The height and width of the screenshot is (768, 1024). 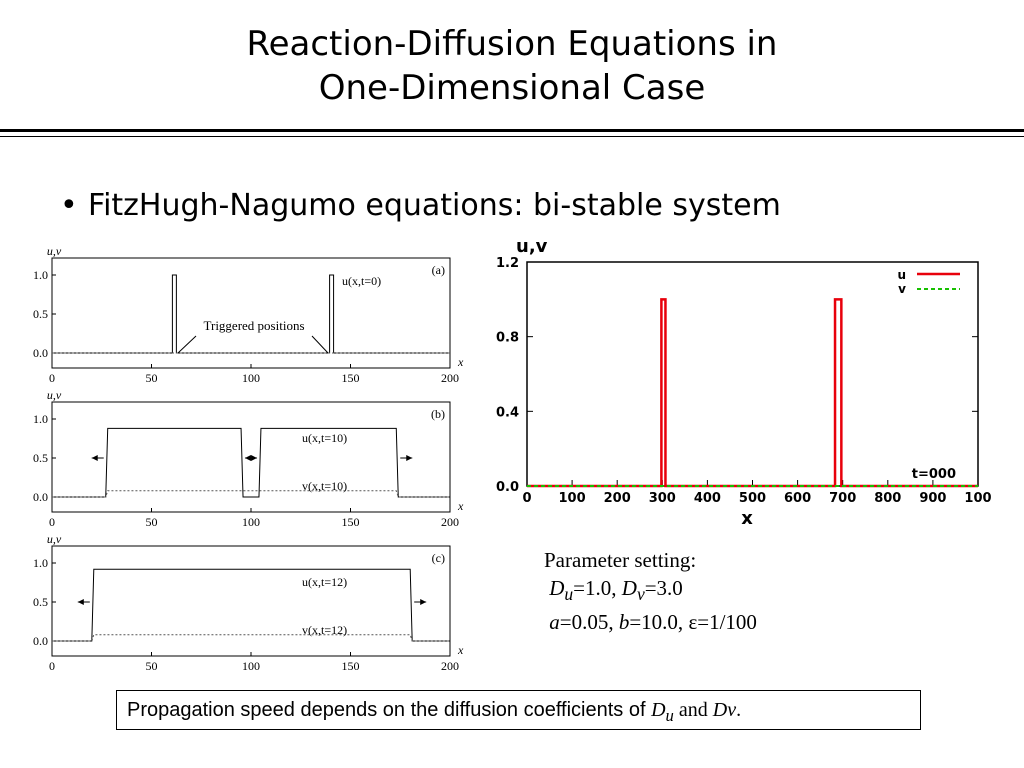 I want to click on param-coefficients: a=0.05, b=10.0, ε=1/100, so click(x=650, y=622).